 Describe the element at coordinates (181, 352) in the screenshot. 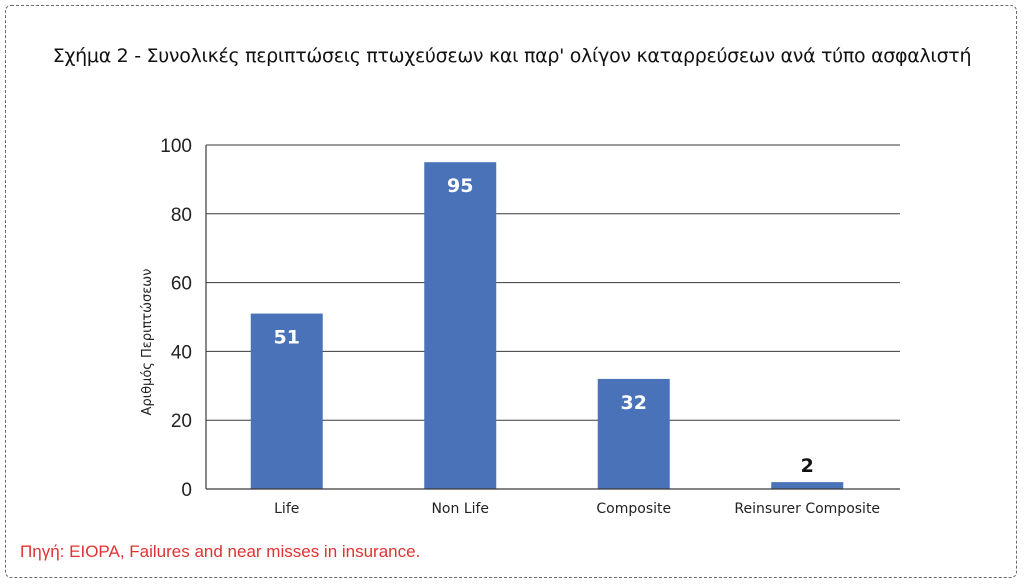

I see `y-tick-label: 40` at that location.